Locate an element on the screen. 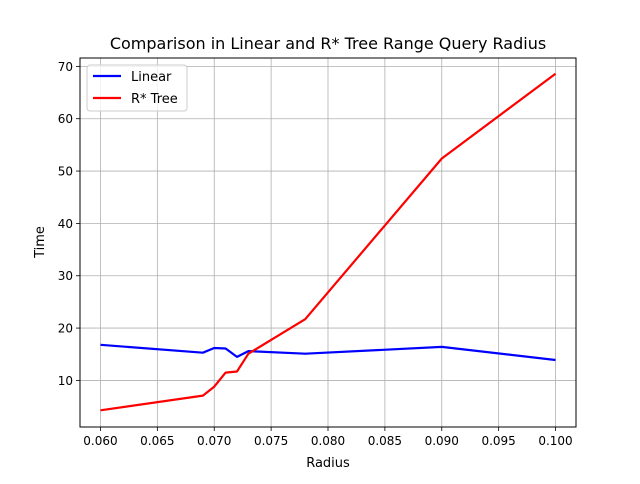 Image resolution: width=640 pixels, height=484 pixels. legend-label-linear: Linear is located at coordinates (151, 77).